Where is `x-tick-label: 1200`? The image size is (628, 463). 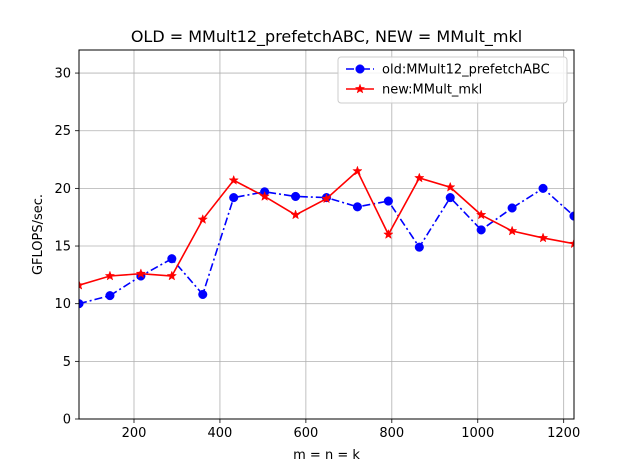
x-tick-label: 1200 is located at coordinates (563, 433).